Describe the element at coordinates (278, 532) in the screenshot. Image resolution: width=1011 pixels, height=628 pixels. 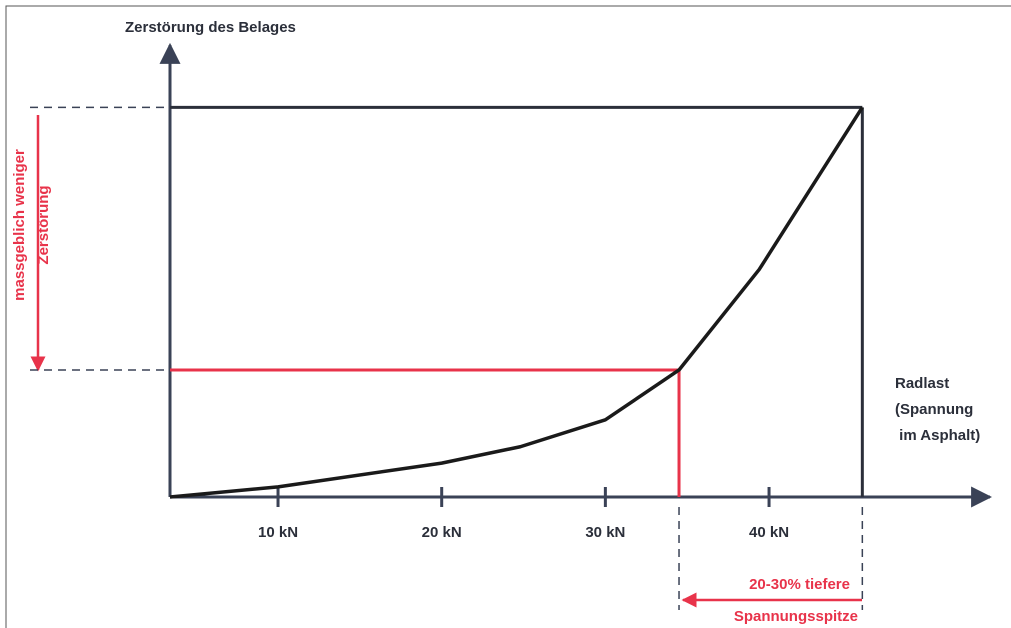
I see `x-tick-label: 10 kN` at that location.